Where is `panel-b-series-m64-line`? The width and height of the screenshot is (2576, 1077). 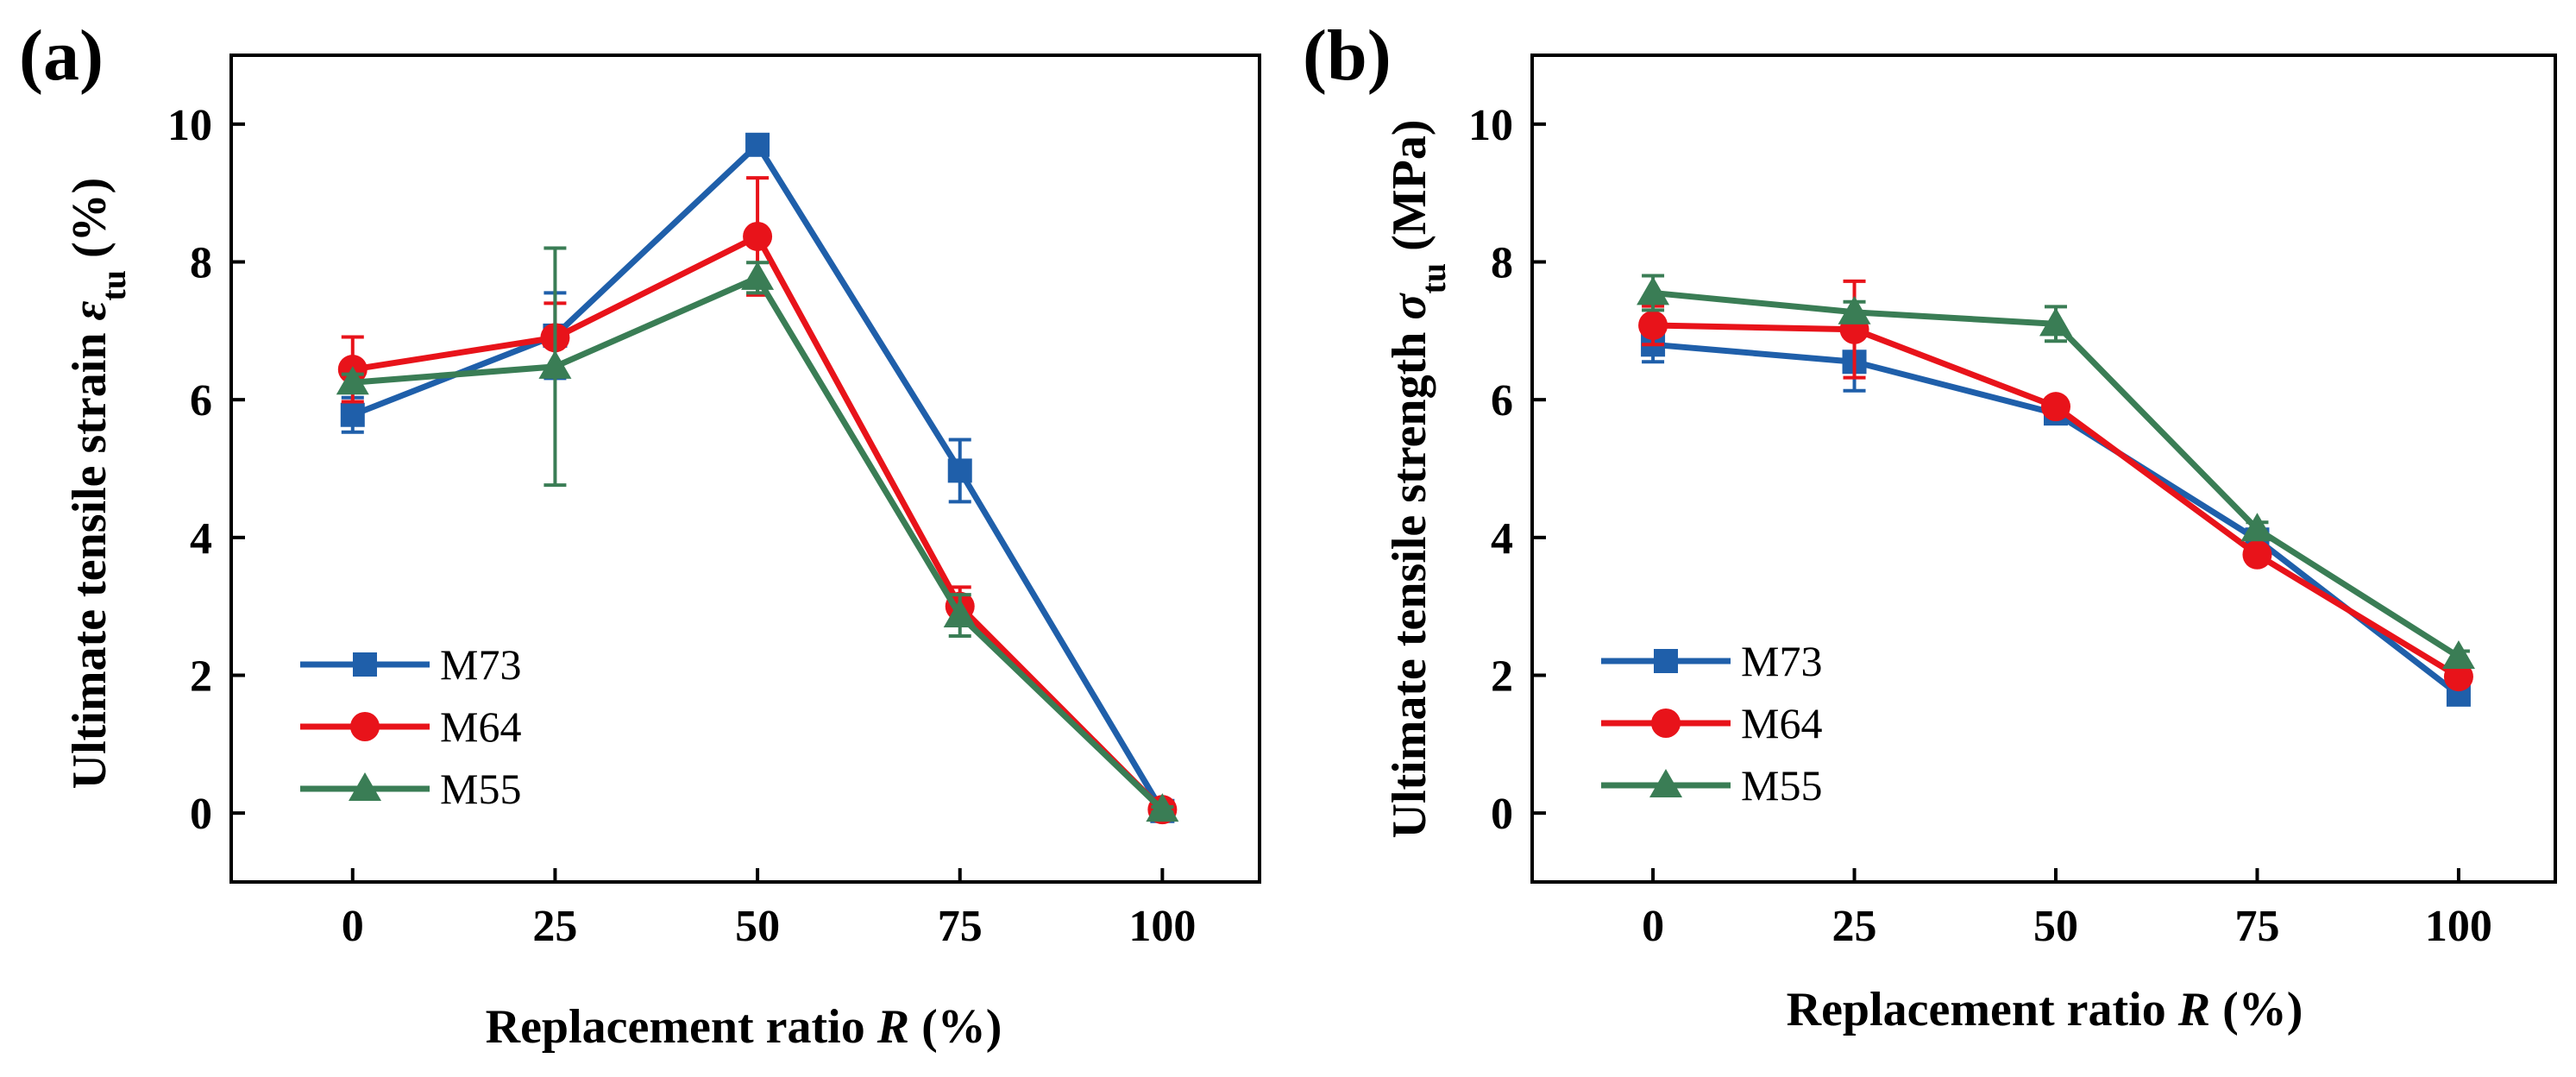
panel-b-series-m64-line is located at coordinates (2056, 501).